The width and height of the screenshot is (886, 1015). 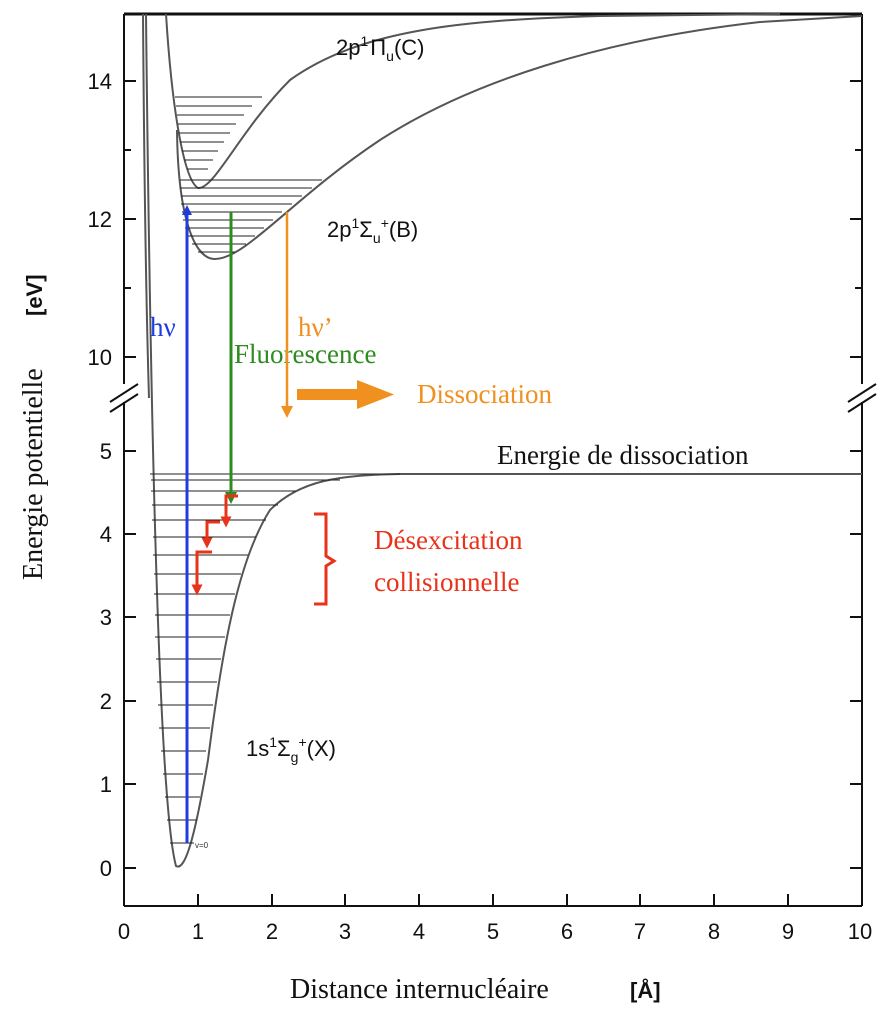 I want to click on collisional-bracket, so click(x=325, y=559).